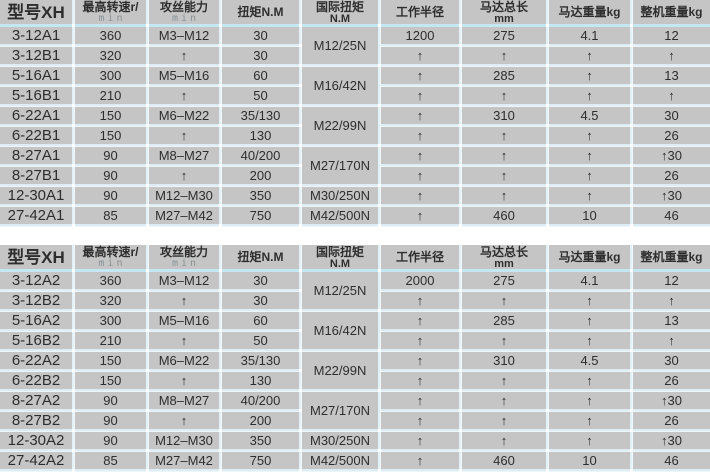 Image resolution: width=710 pixels, height=472 pixels. Describe the element at coordinates (184, 320) in the screenshot. I see `cell-capacity: M5–M16` at that location.